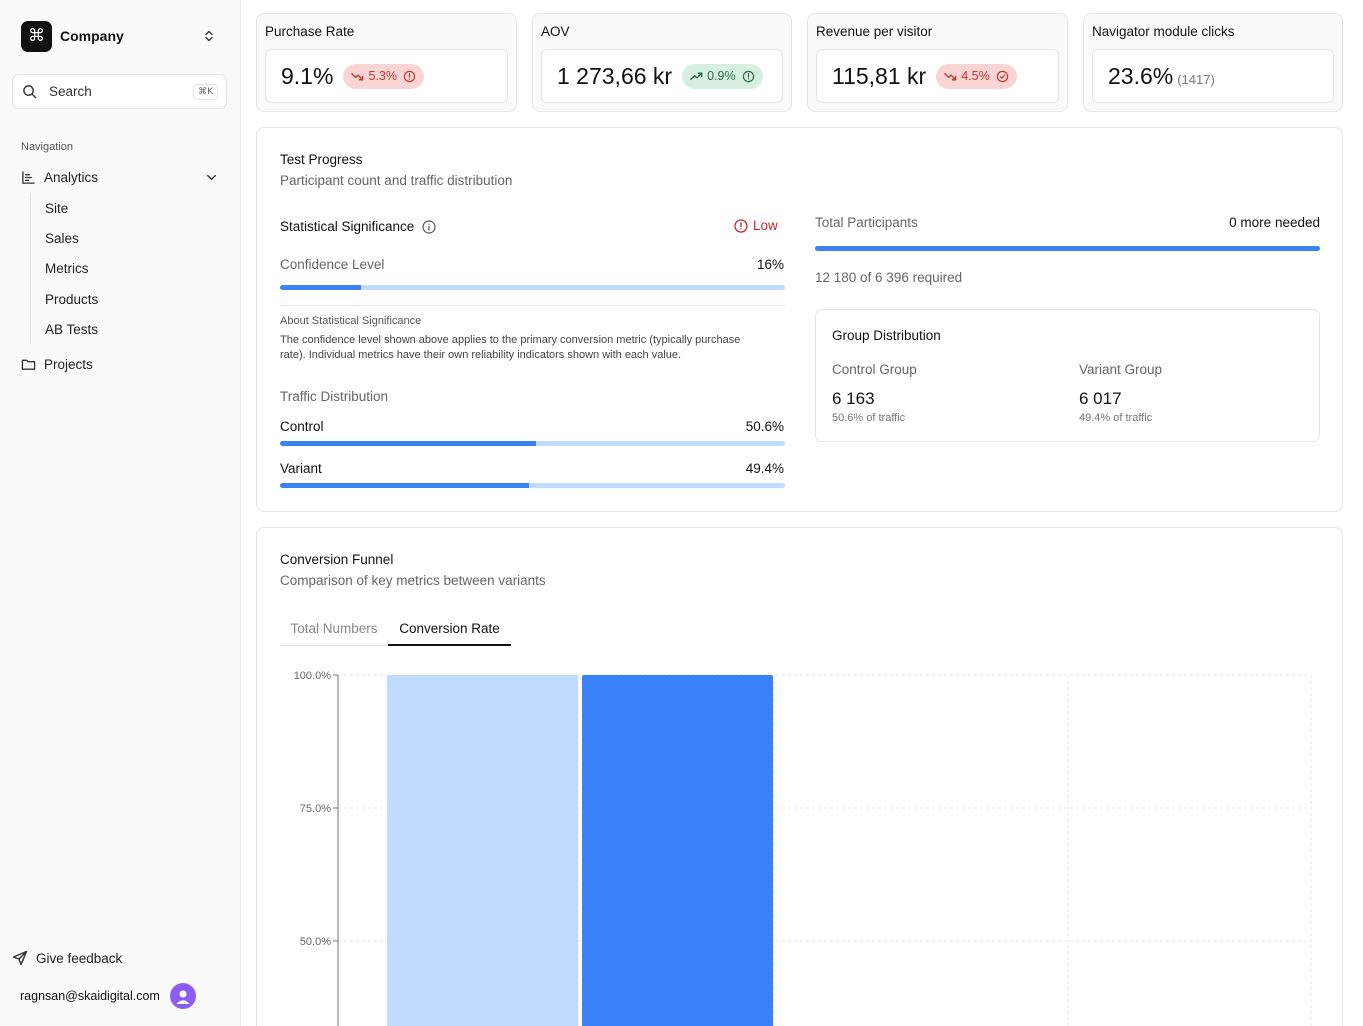 Image resolution: width=1363 pixels, height=1026 pixels. I want to click on sidebar-item-ab-tests: AB Tests, so click(72, 329).